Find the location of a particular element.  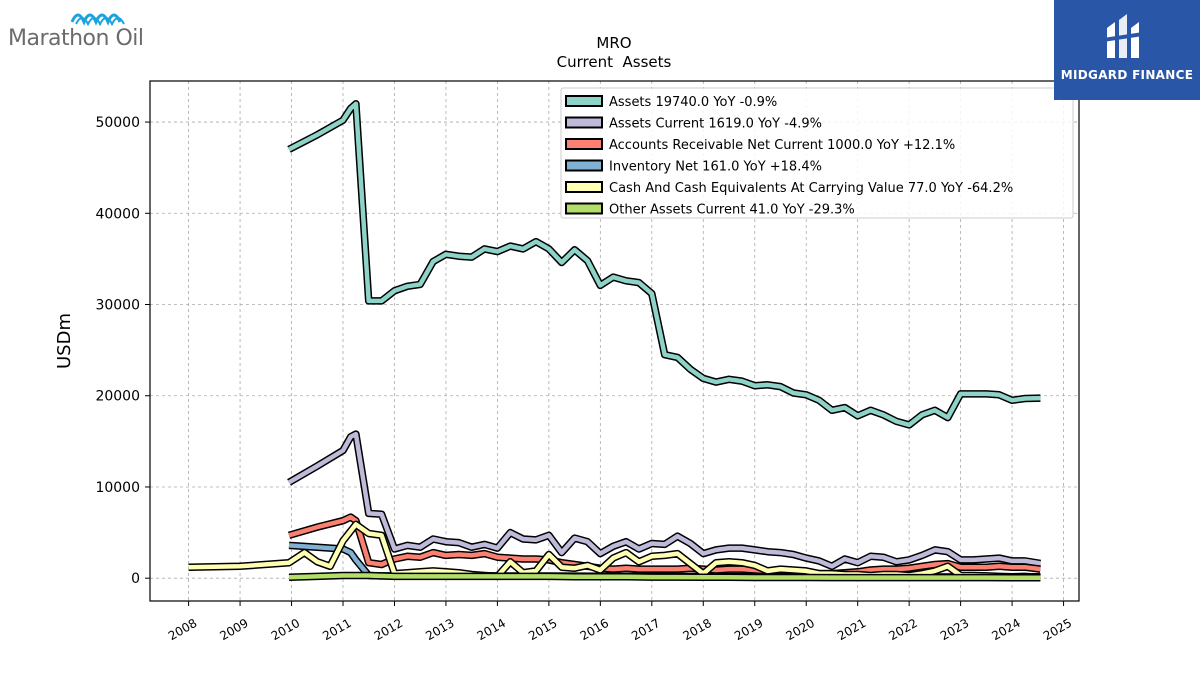

marathon-oil-logo: Marathon Oil is located at coordinates (83, 29).